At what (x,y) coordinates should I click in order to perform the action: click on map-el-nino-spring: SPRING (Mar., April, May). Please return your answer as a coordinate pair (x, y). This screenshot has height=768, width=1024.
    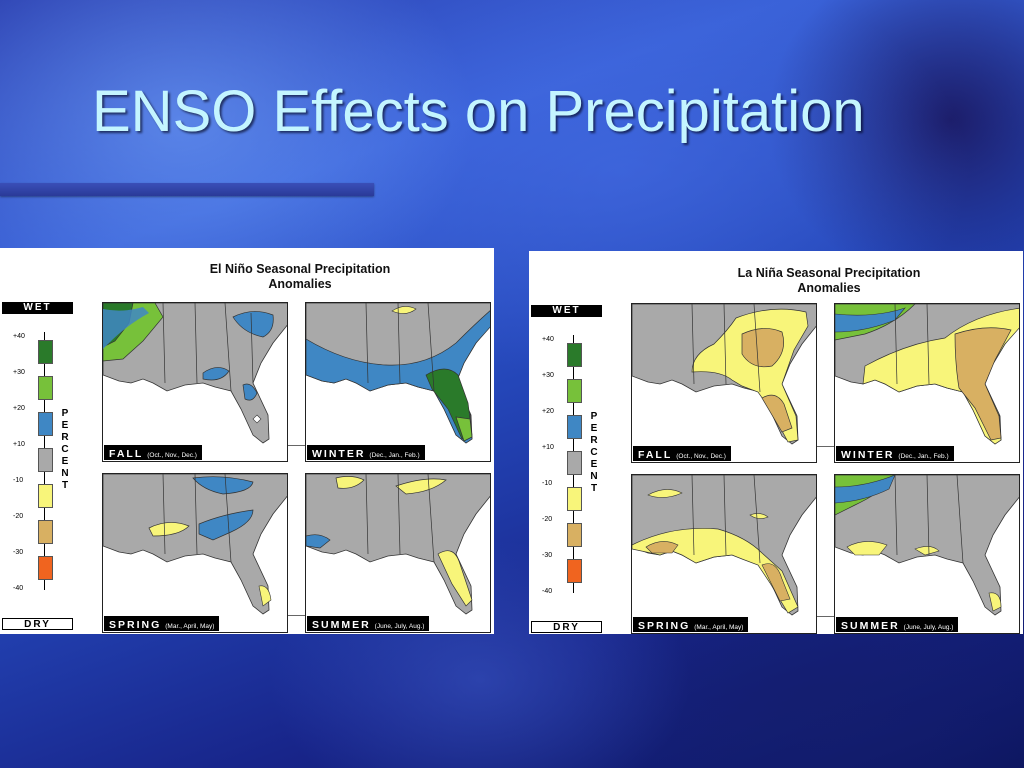
    Looking at the image, I should click on (195, 553).